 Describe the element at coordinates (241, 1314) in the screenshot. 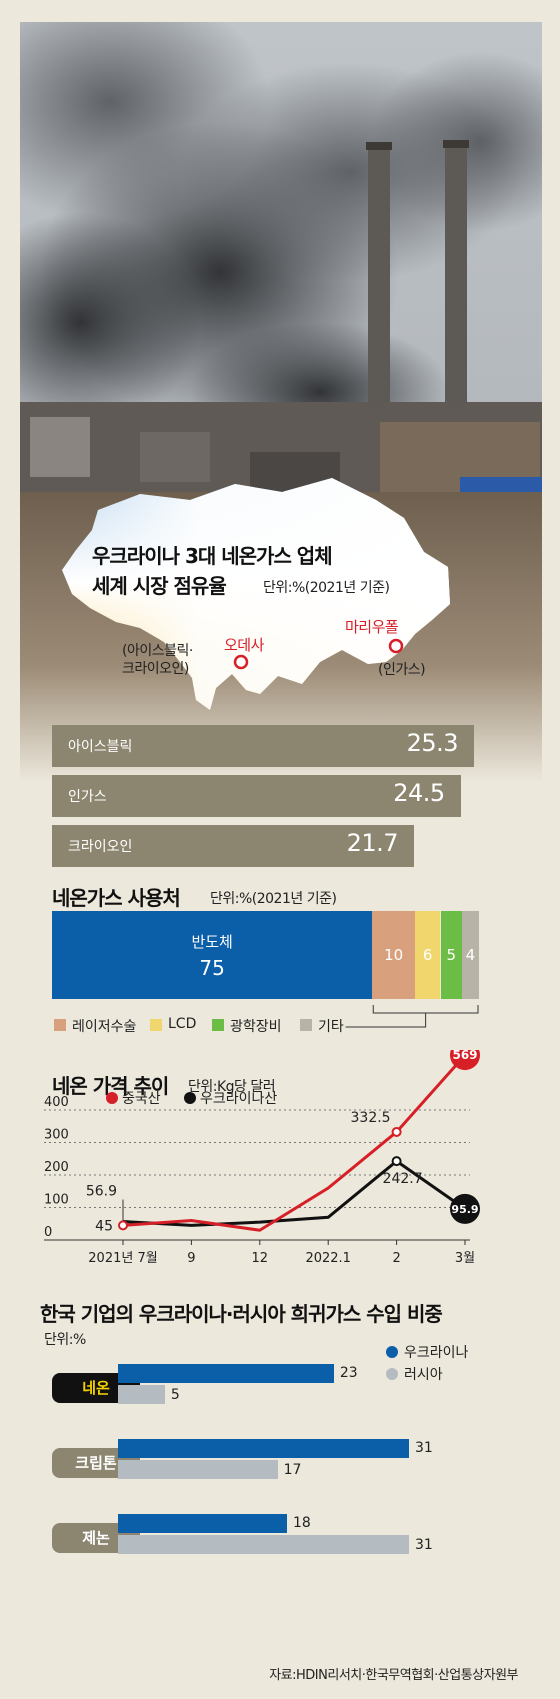

I see `imports-title: 한국 기업의 우크라이나·러시아 희귀가스 수입 비중` at that location.